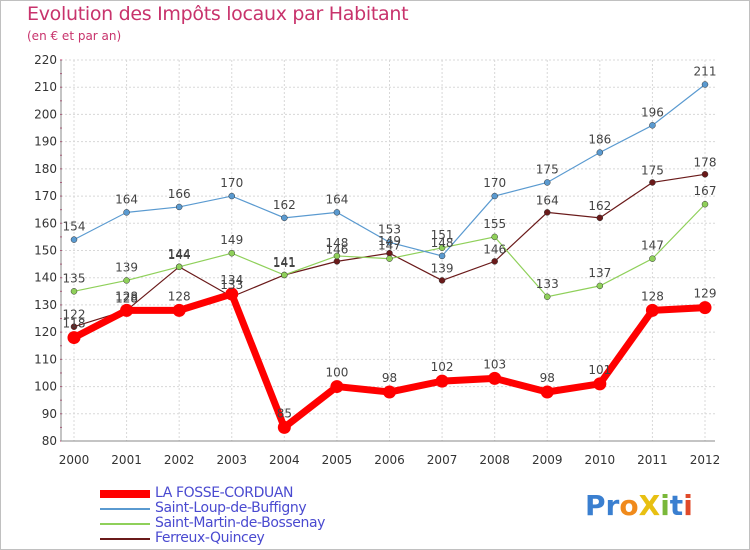  What do you see at coordinates (45, 305) in the screenshot?
I see `y-tick-label: 130` at bounding box center [45, 305].